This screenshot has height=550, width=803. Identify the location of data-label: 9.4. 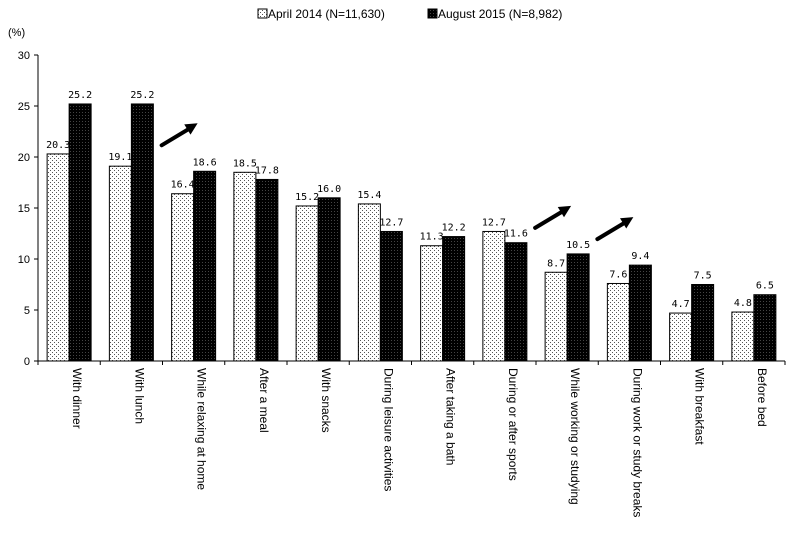
(640, 256).